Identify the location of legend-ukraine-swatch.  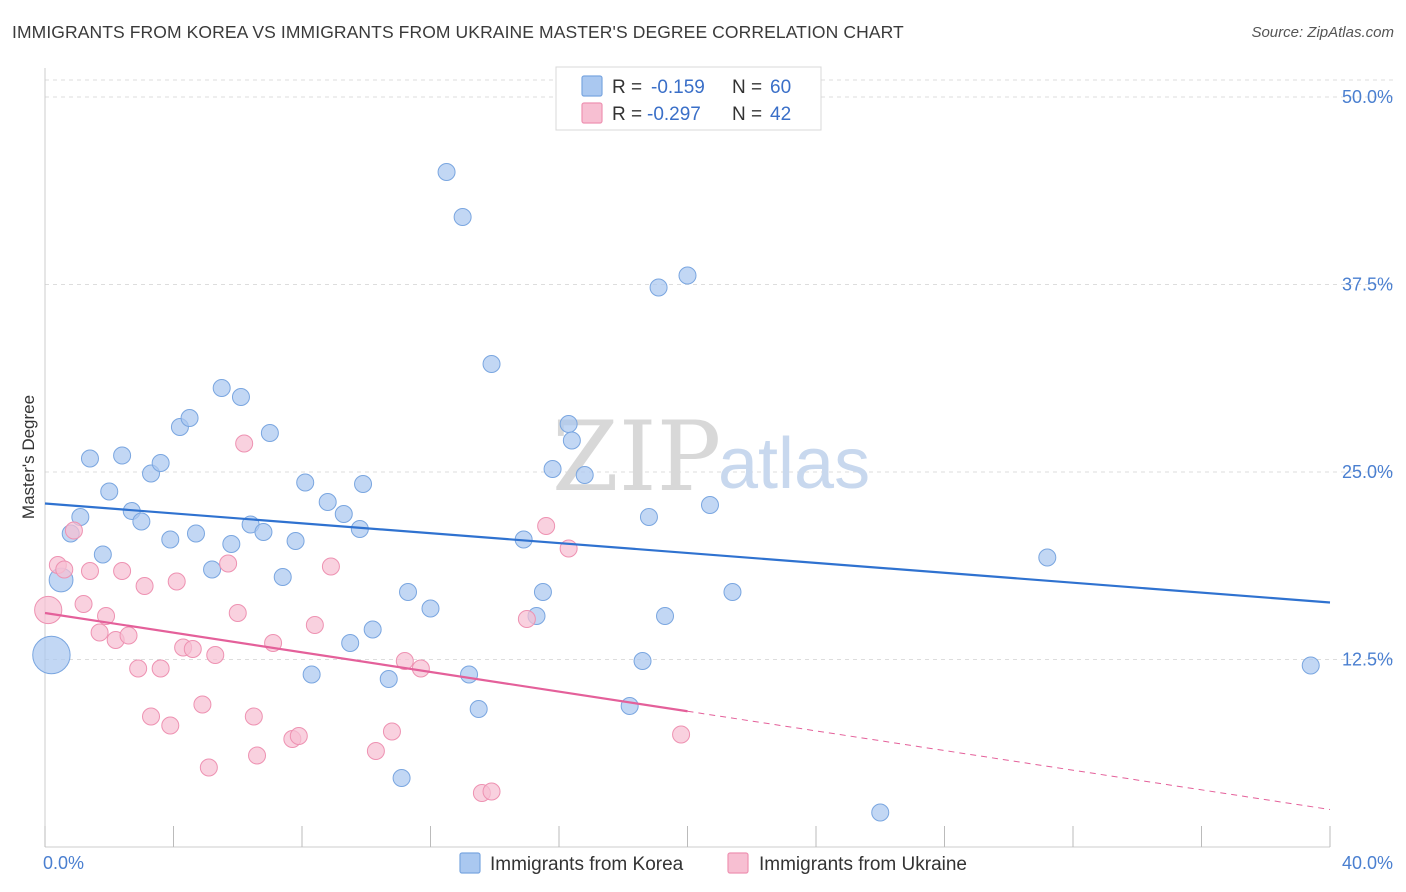
(592, 113).